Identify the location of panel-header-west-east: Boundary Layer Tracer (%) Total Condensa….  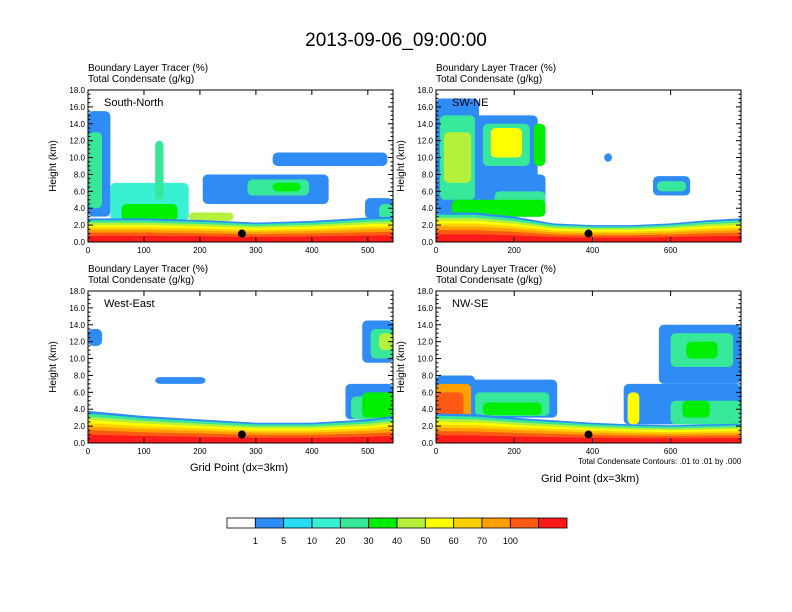
(148, 275).